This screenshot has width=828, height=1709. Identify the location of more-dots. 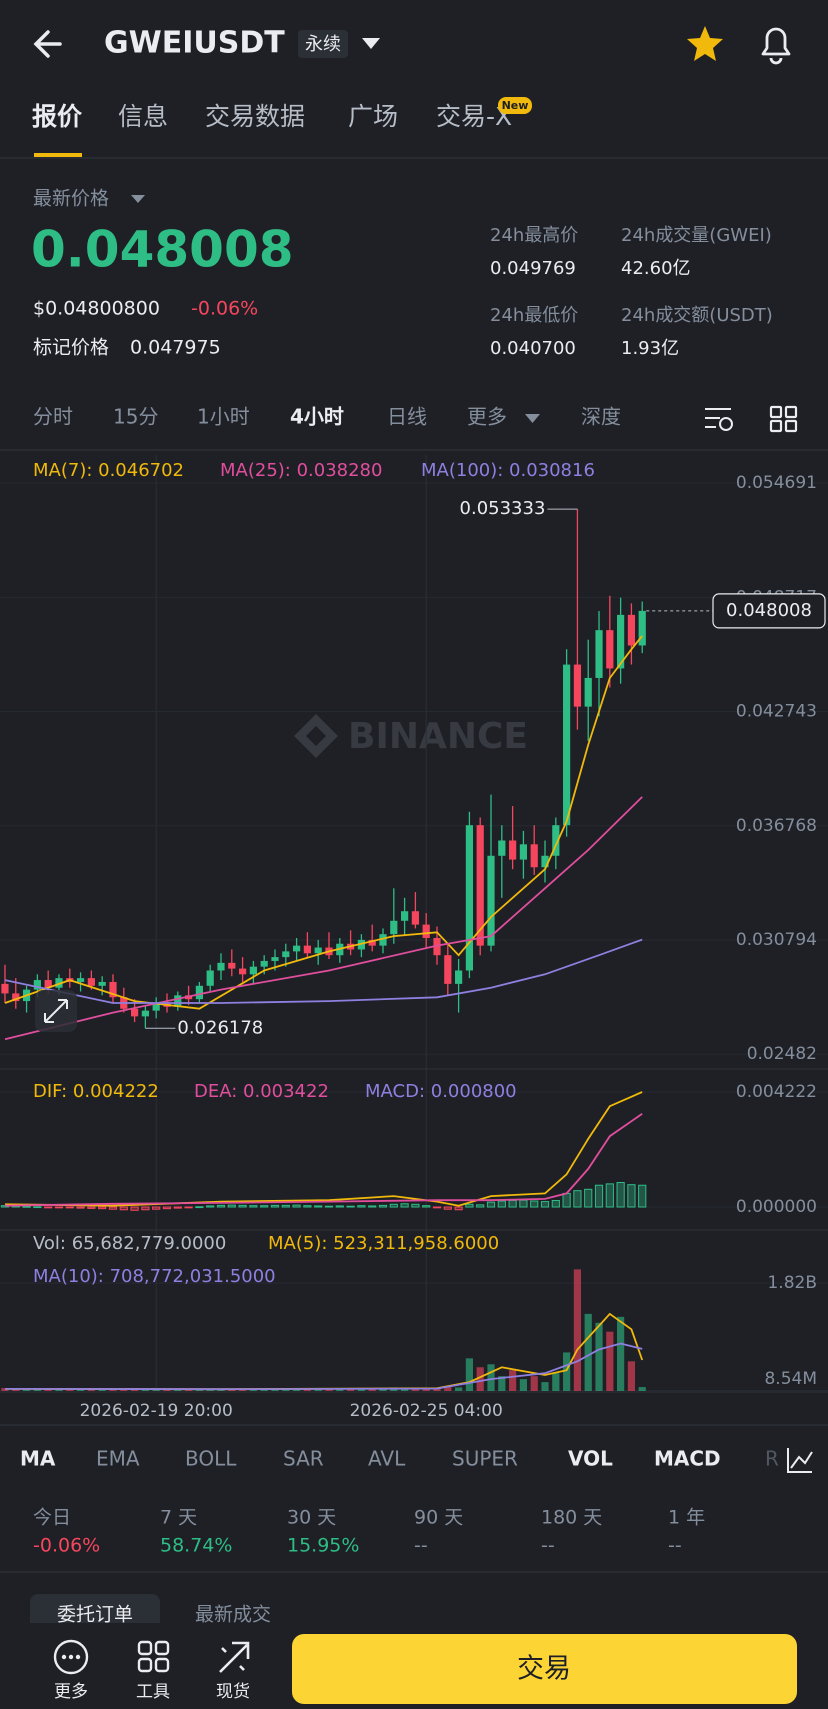
(71, 1657).